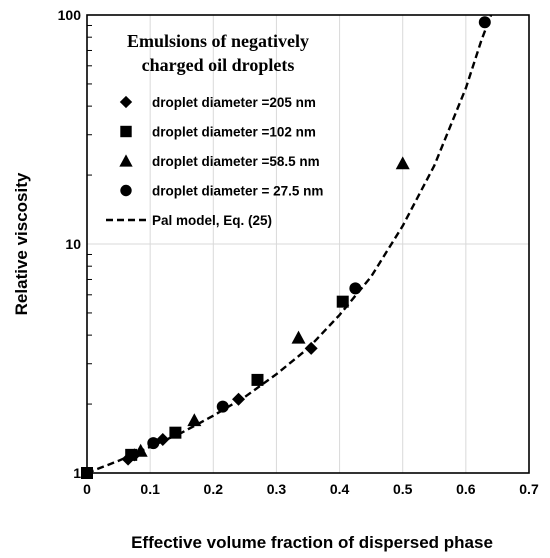 Image resolution: width=550 pixels, height=558 pixels. I want to click on legend-title-line1: Emulsions of negatively, so click(218, 41).